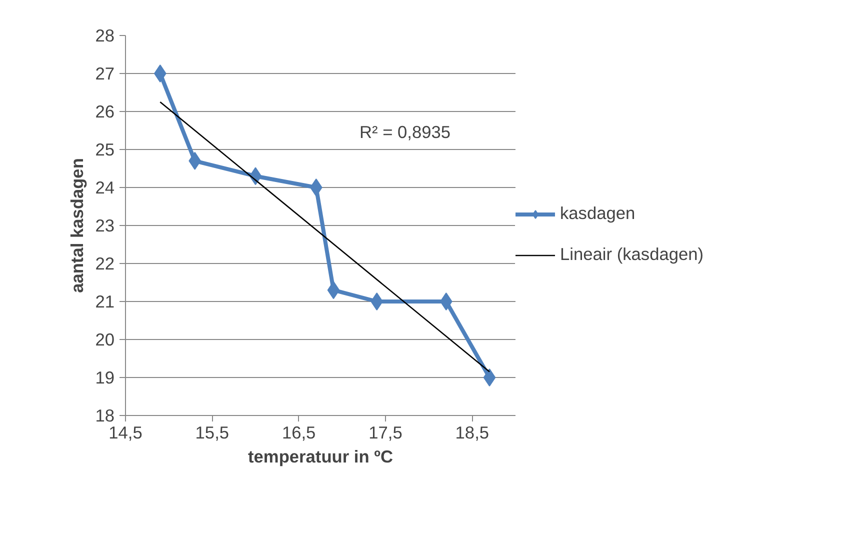 This screenshot has width=847, height=537. What do you see at coordinates (77, 225) in the screenshot?
I see `y-axis-title: aantal kasdagen` at bounding box center [77, 225].